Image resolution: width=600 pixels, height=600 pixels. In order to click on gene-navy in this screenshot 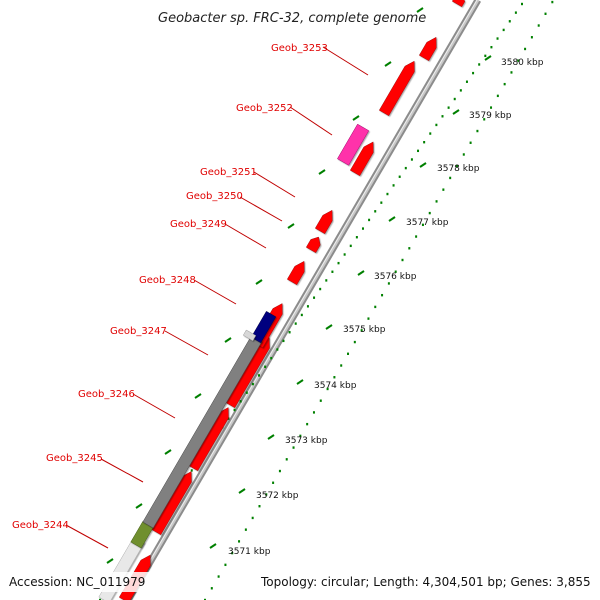, I will do `click(263, 327)`.